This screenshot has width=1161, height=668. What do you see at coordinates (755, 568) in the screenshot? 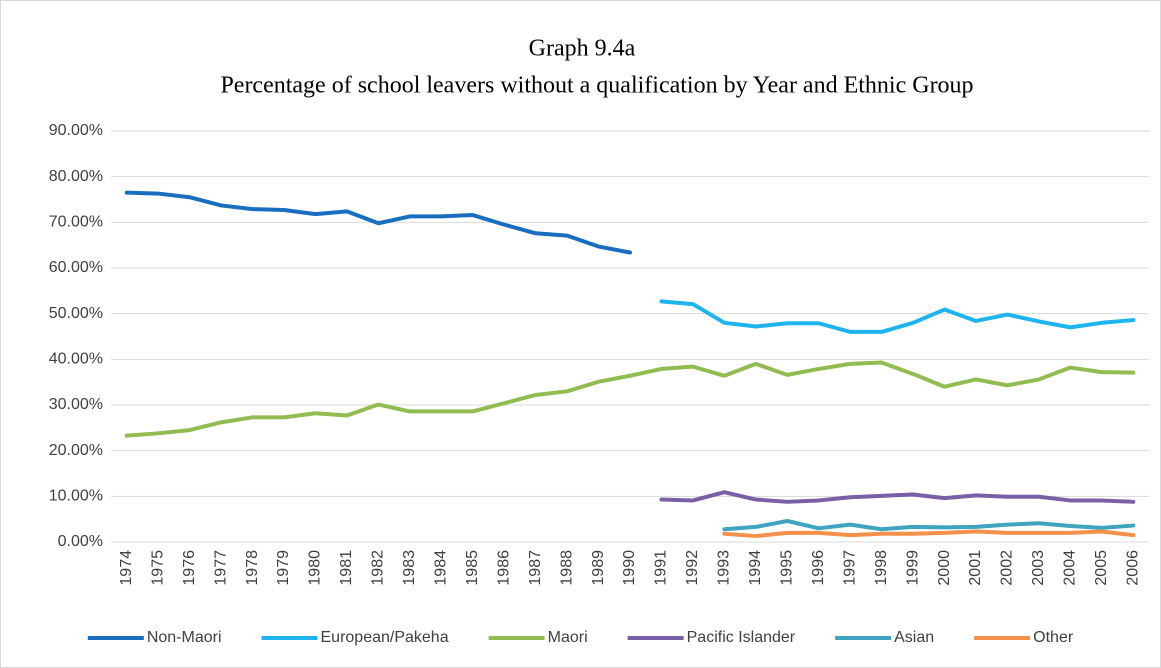
I see `x-tick-label: 1994` at bounding box center [755, 568].